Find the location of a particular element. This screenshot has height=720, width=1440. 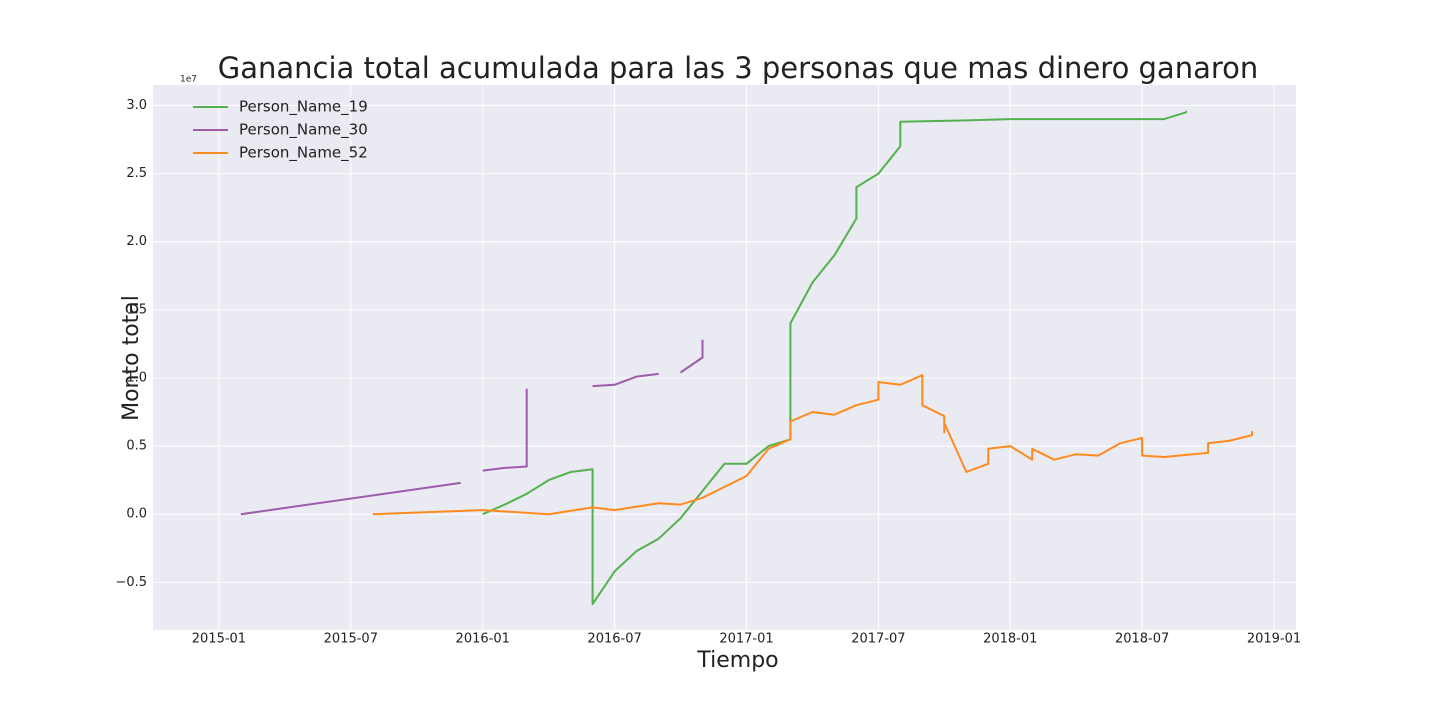

y-tick-label: 1.0 is located at coordinates (136, 377).